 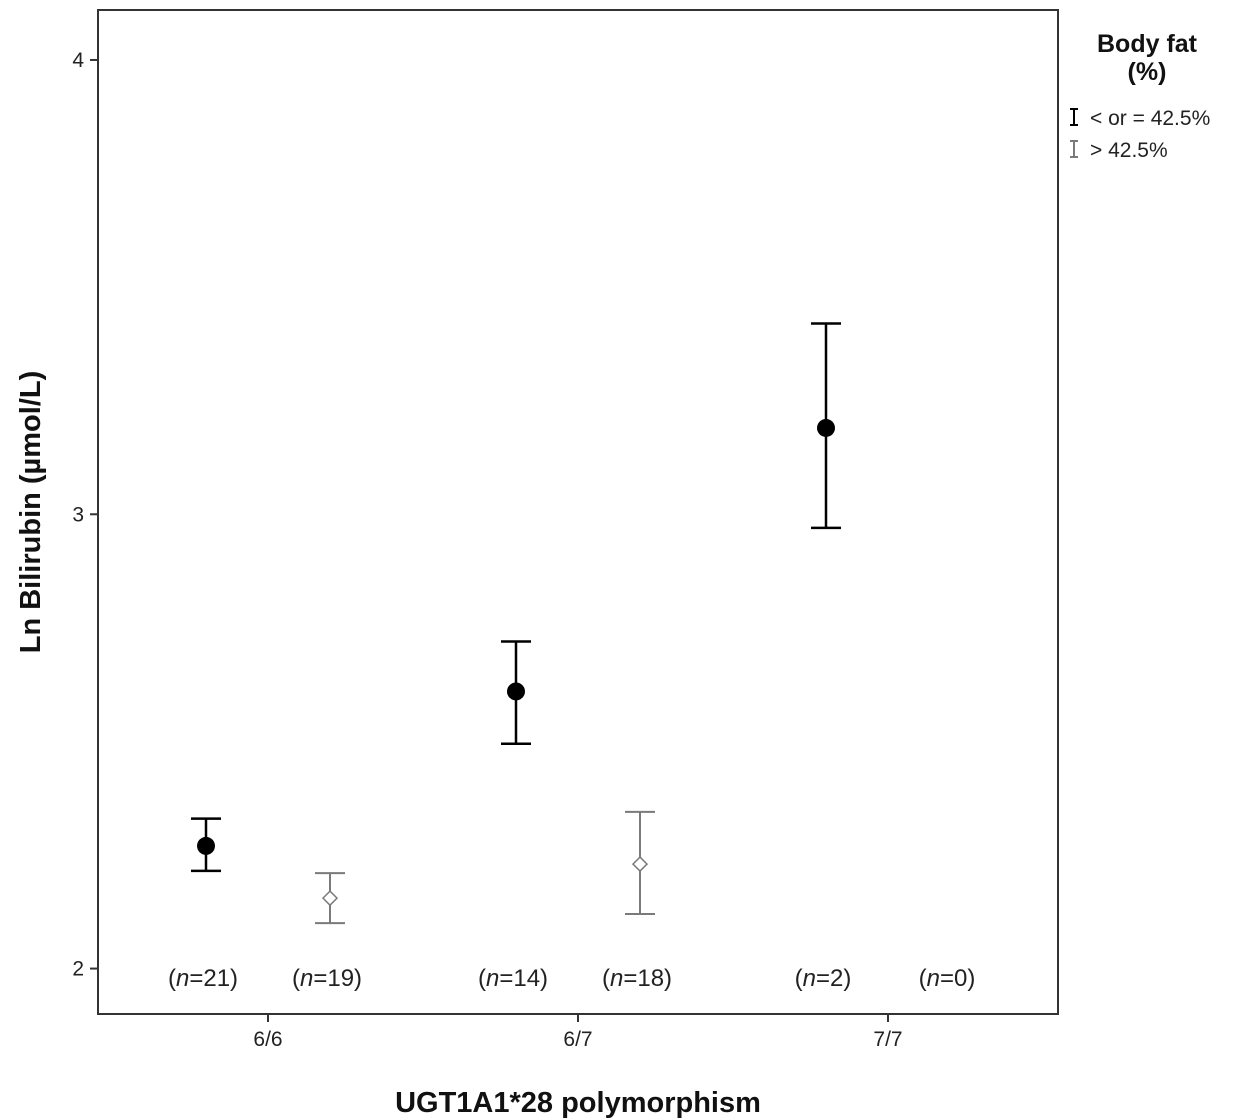 What do you see at coordinates (578, 1103) in the screenshot?
I see `x-axis-title: UGT1A1*28 polymorphism` at bounding box center [578, 1103].